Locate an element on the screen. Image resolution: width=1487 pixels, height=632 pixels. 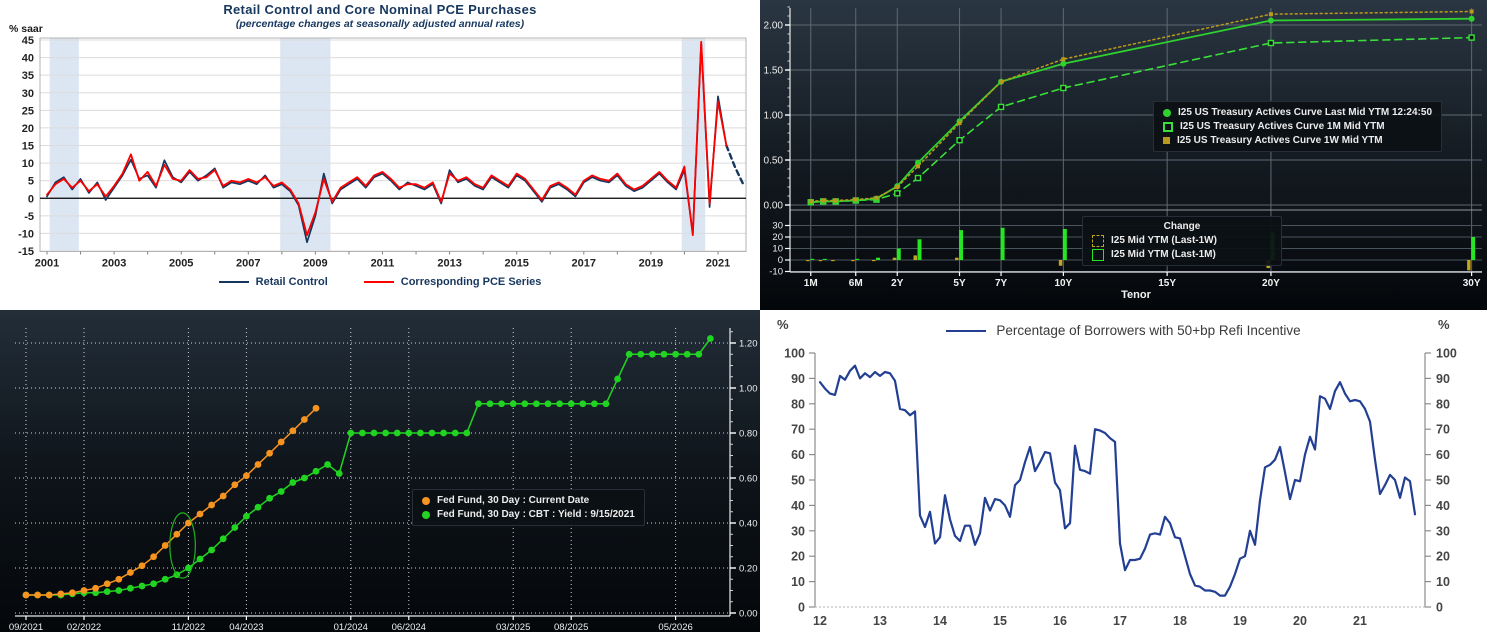
svg-text: 5 is located at coordinates (31, 182).